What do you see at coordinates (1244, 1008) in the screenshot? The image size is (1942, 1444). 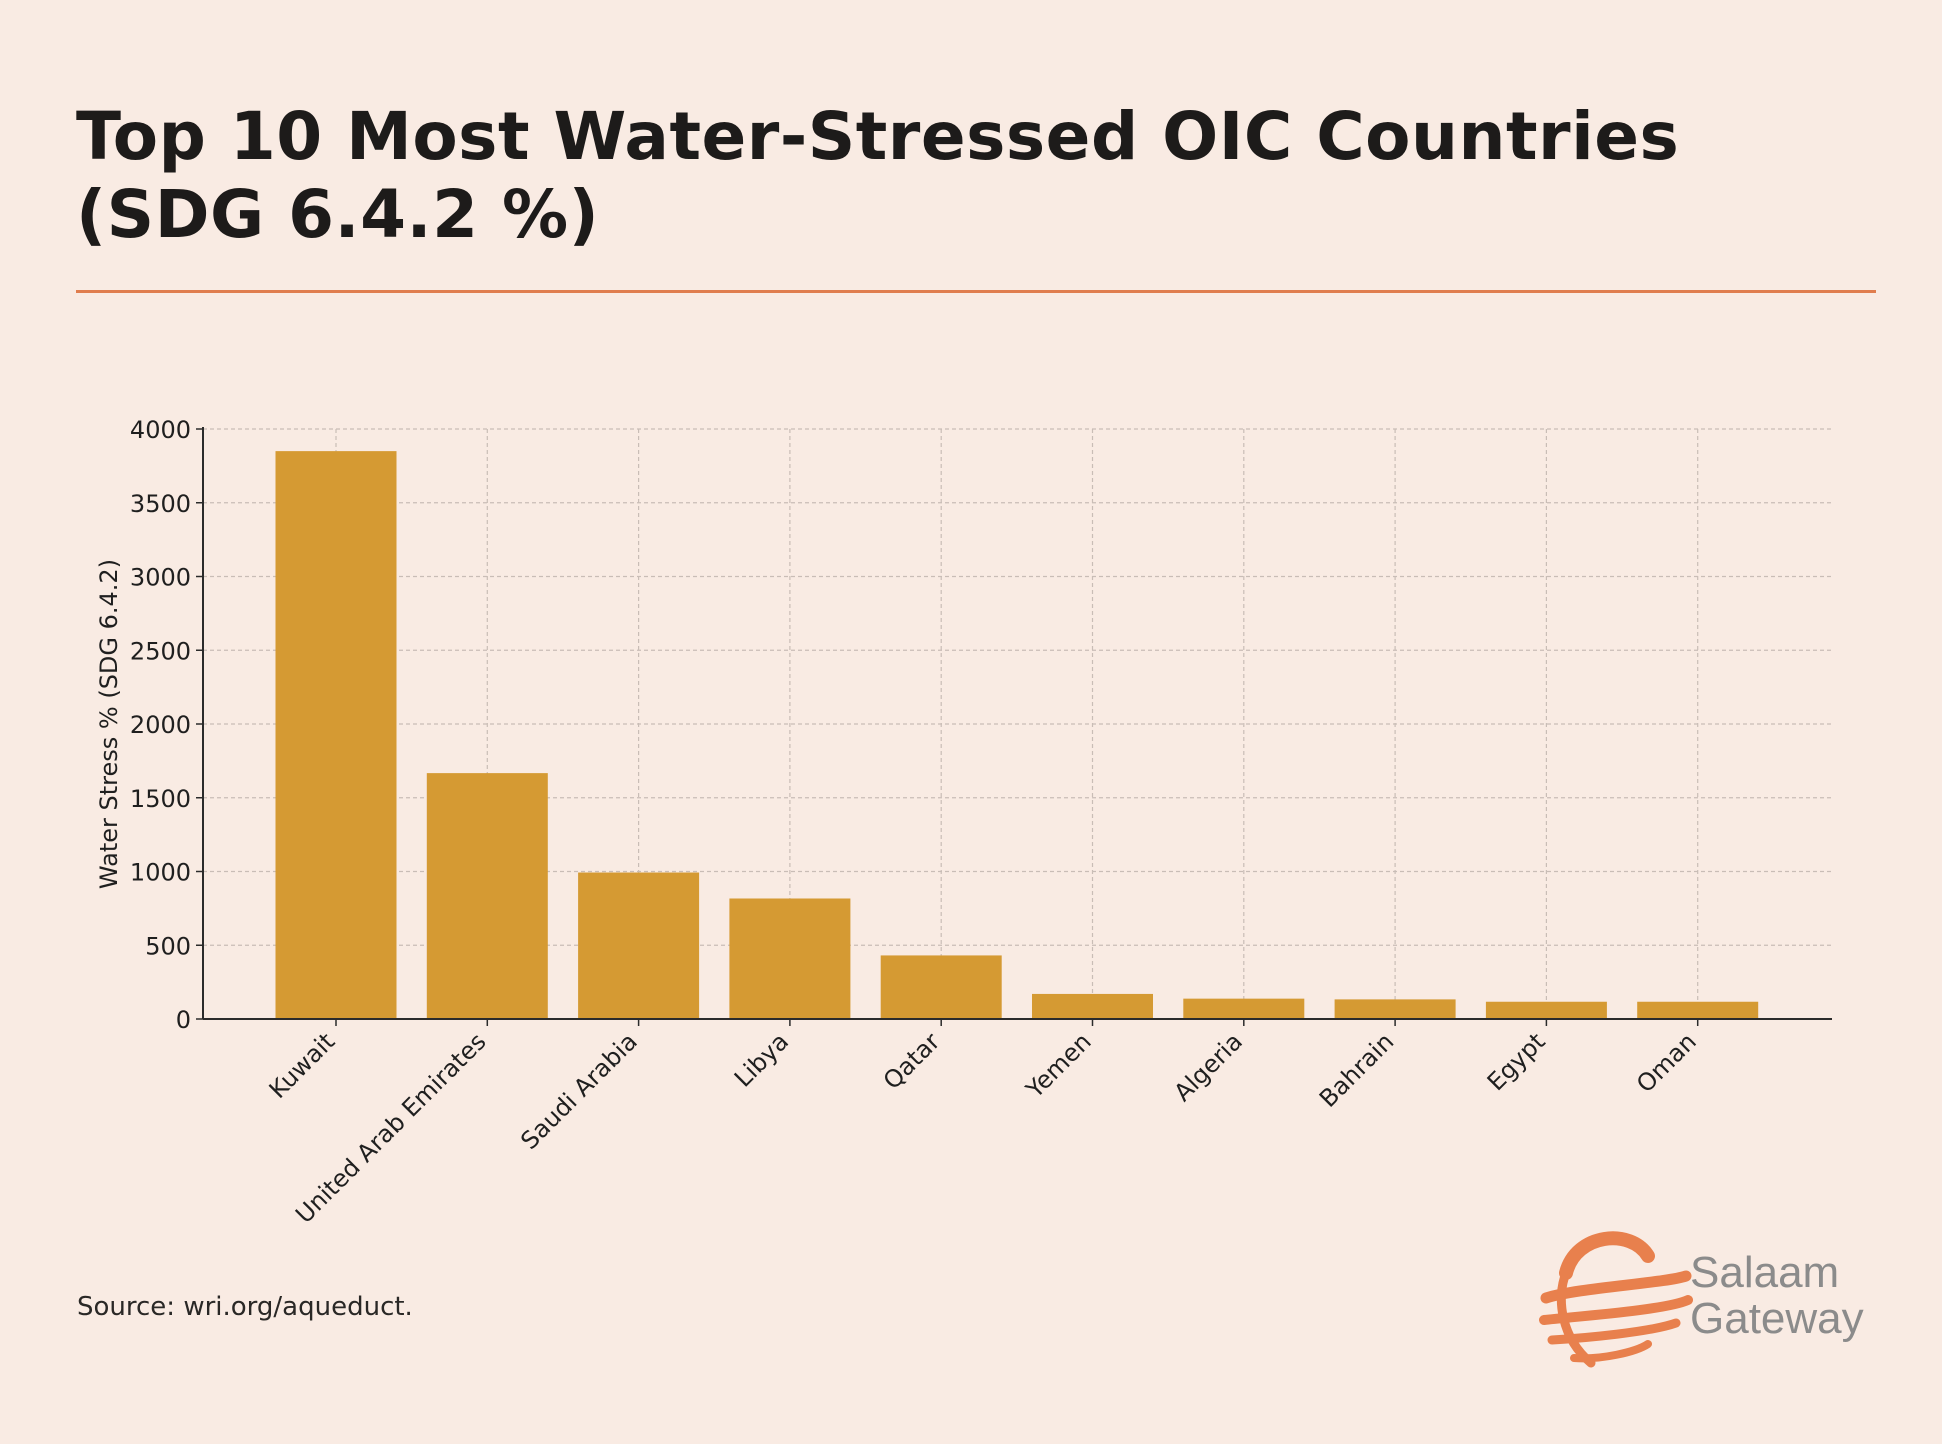 I see `bar-algeria` at bounding box center [1244, 1008].